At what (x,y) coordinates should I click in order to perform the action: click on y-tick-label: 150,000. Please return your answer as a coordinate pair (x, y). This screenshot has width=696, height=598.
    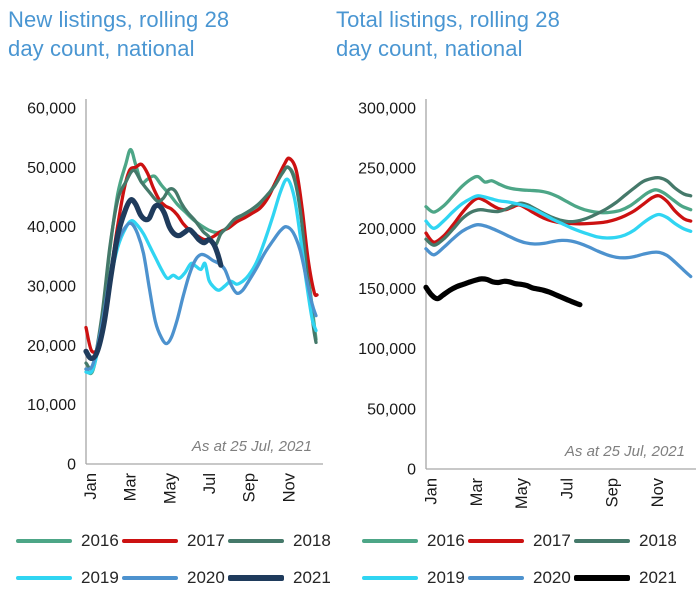
    Looking at the image, I should click on (387, 289).